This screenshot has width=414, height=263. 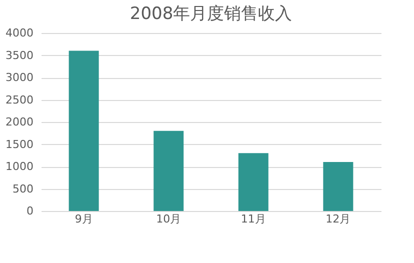 I want to click on x-tick-label: 10月, so click(x=169, y=219).